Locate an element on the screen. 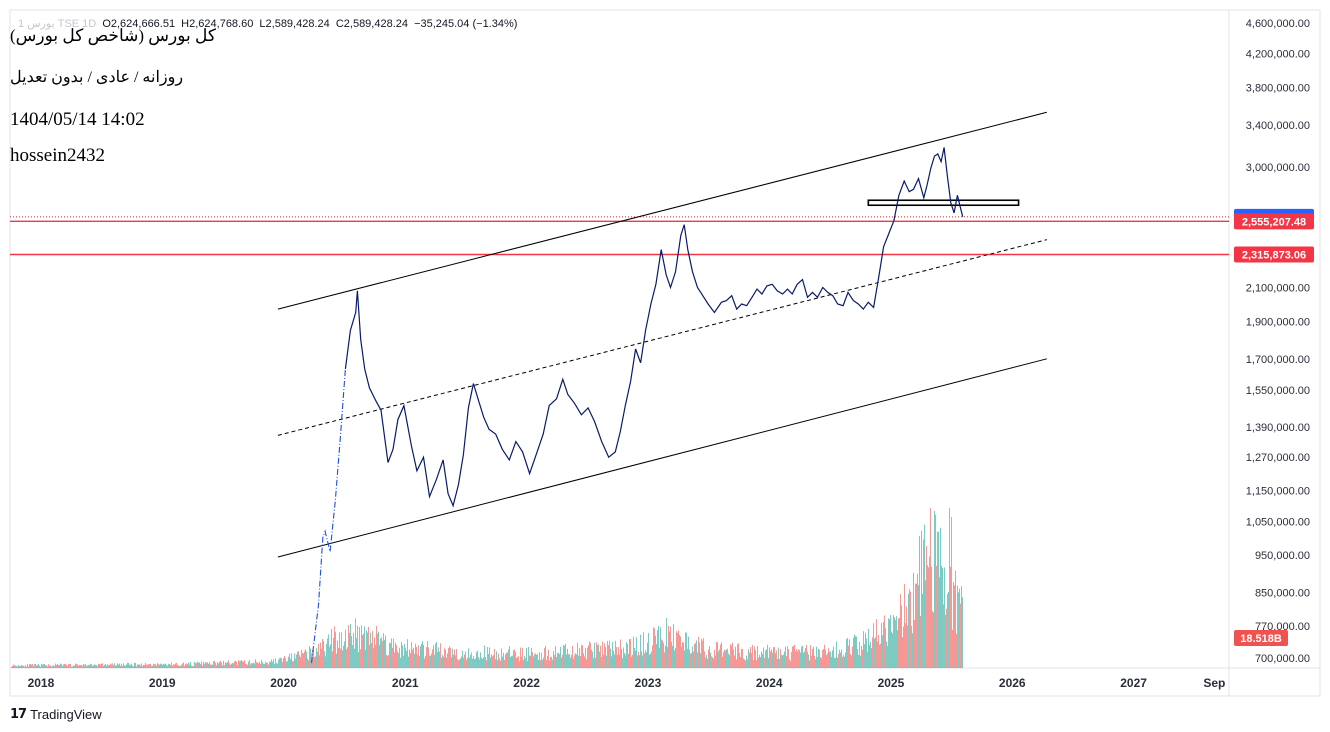 The image size is (1330, 732). tradingview-logo-icon: 𝟭𝟳 is located at coordinates (18, 713).